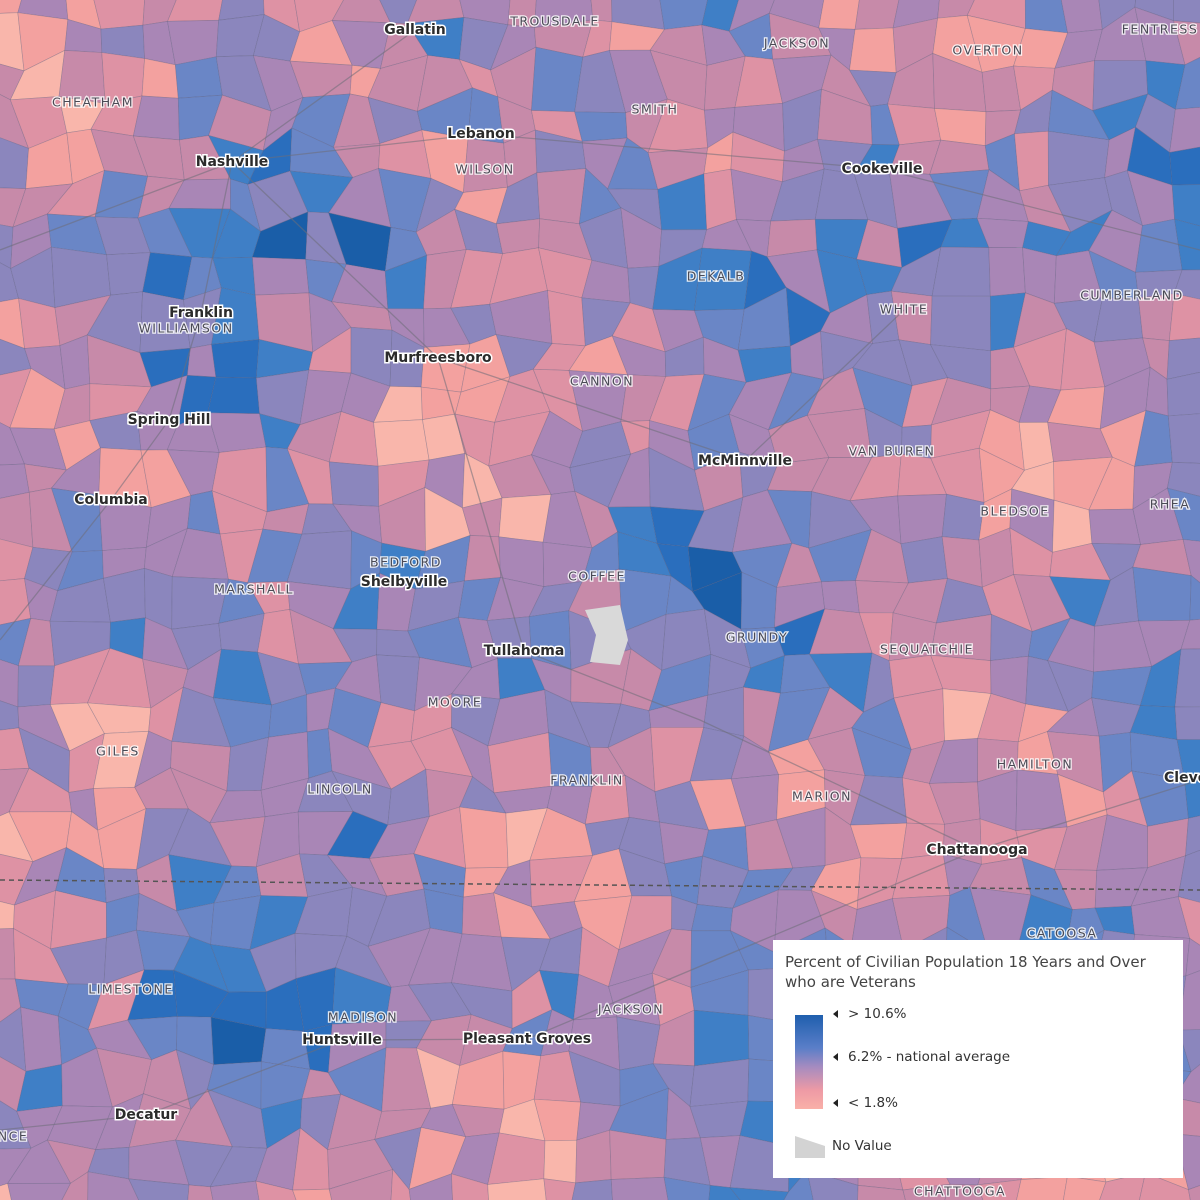  I want to click on county-label: CUMBERLAND, so click(1132, 295).